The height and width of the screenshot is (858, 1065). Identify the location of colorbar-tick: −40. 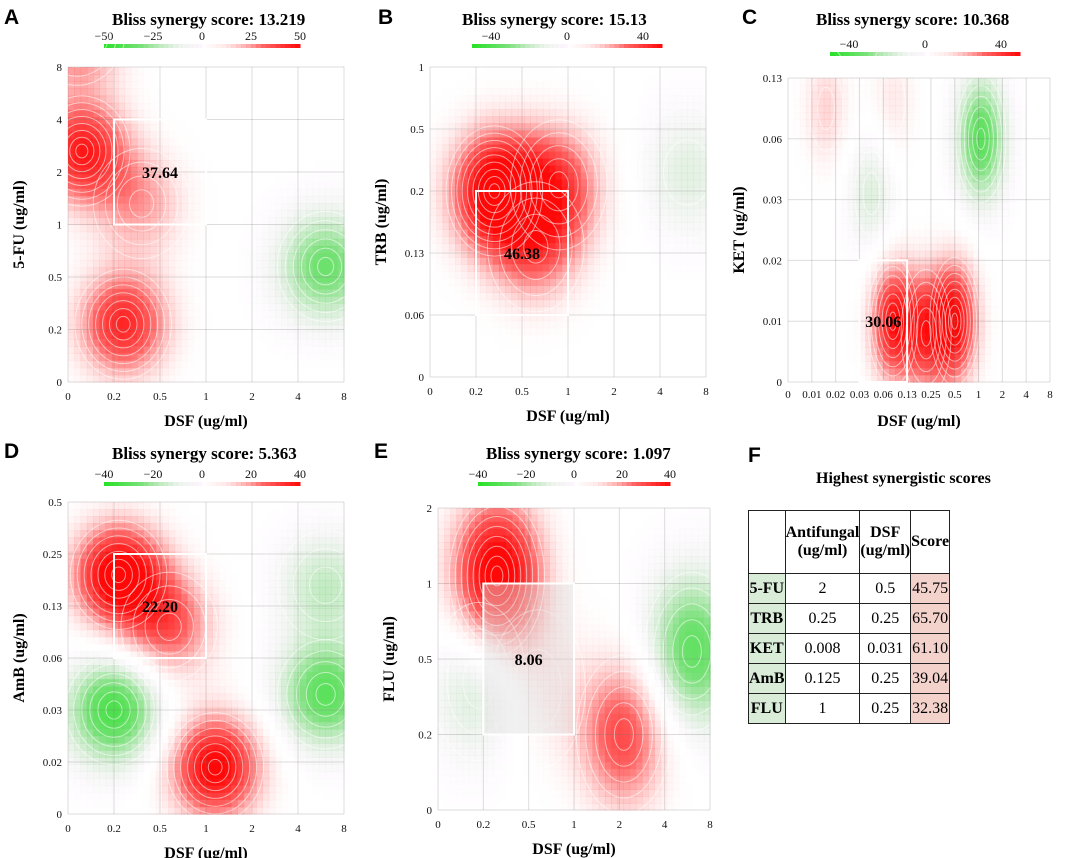
(849, 44).